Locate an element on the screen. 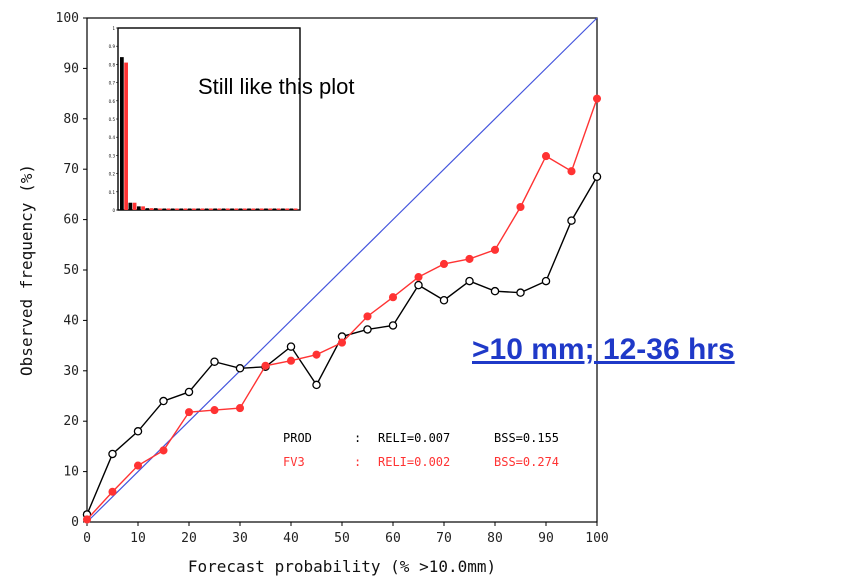 The width and height of the screenshot is (850, 580). x-tick-label: 50 is located at coordinates (342, 538).